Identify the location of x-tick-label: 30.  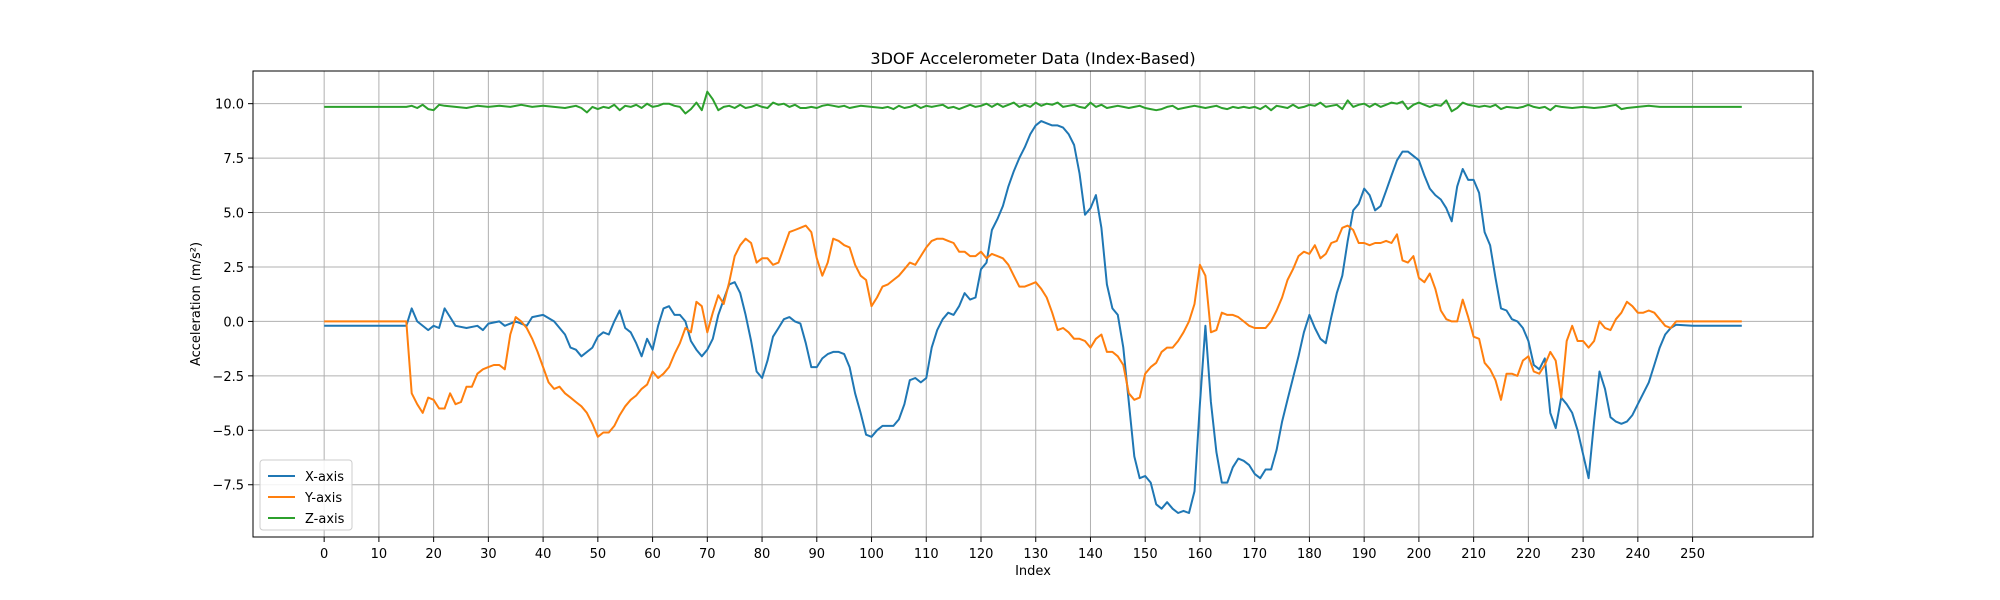
(488, 554).